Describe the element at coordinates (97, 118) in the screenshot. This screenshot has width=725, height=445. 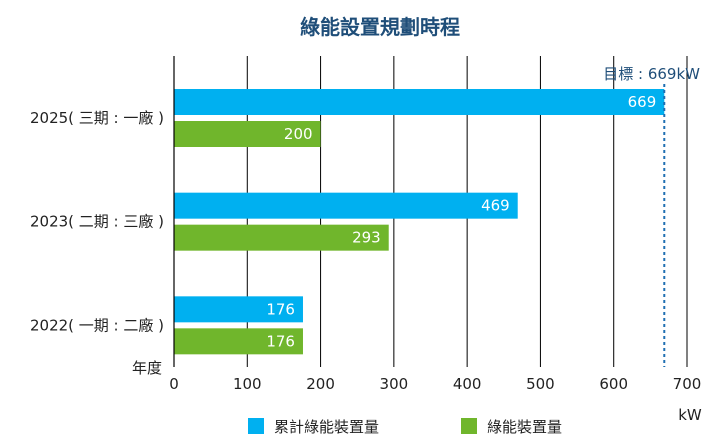
I see `category-label: 2025( 三期 : 一廠 )` at that location.